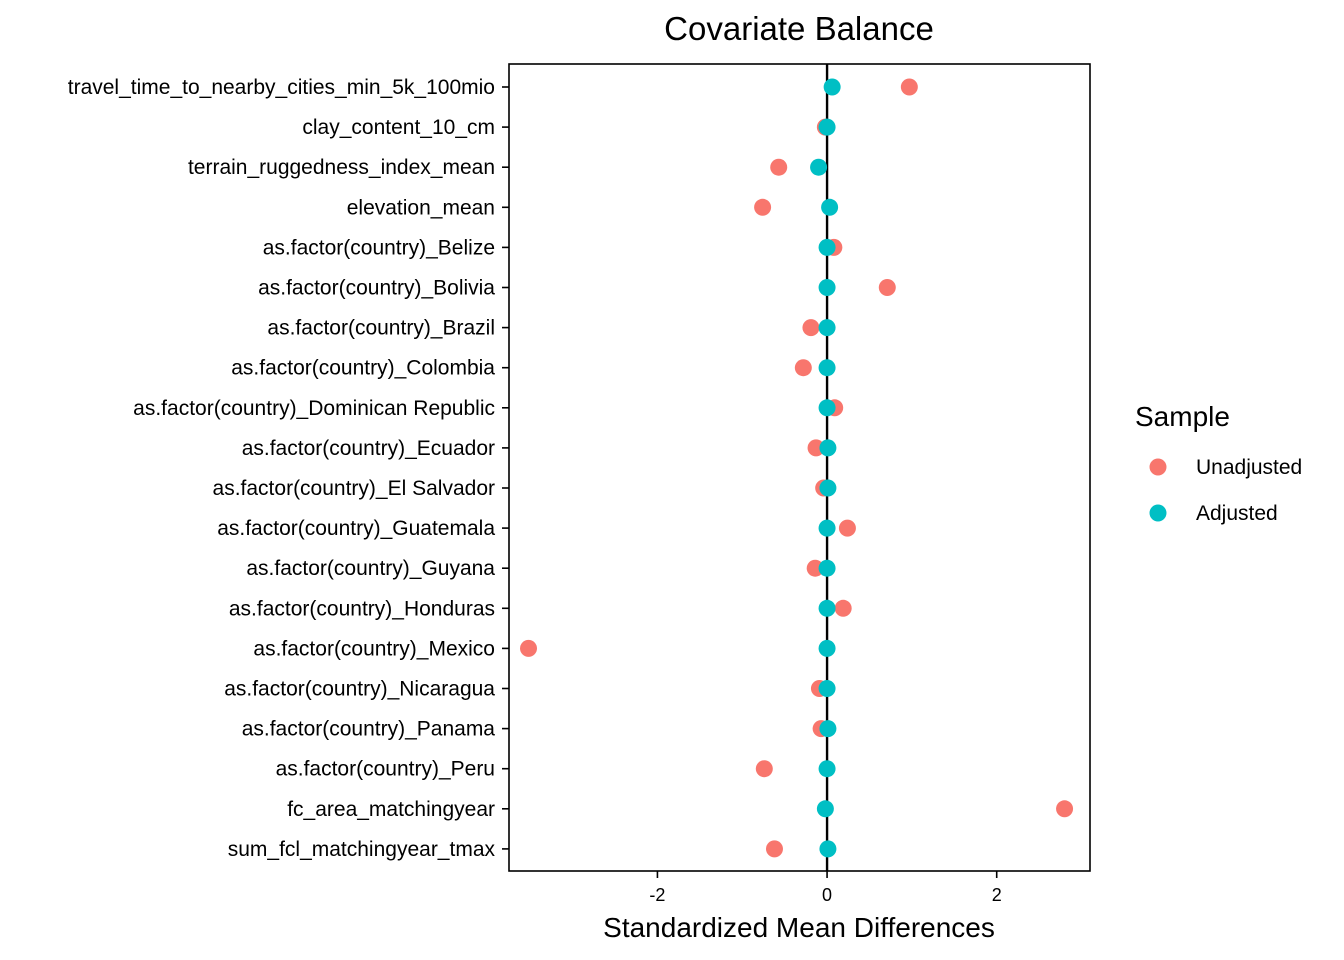  What do you see at coordinates (376, 288) in the screenshot?
I see `y-tick-label: as.factor(country)_Bolivia` at bounding box center [376, 288].